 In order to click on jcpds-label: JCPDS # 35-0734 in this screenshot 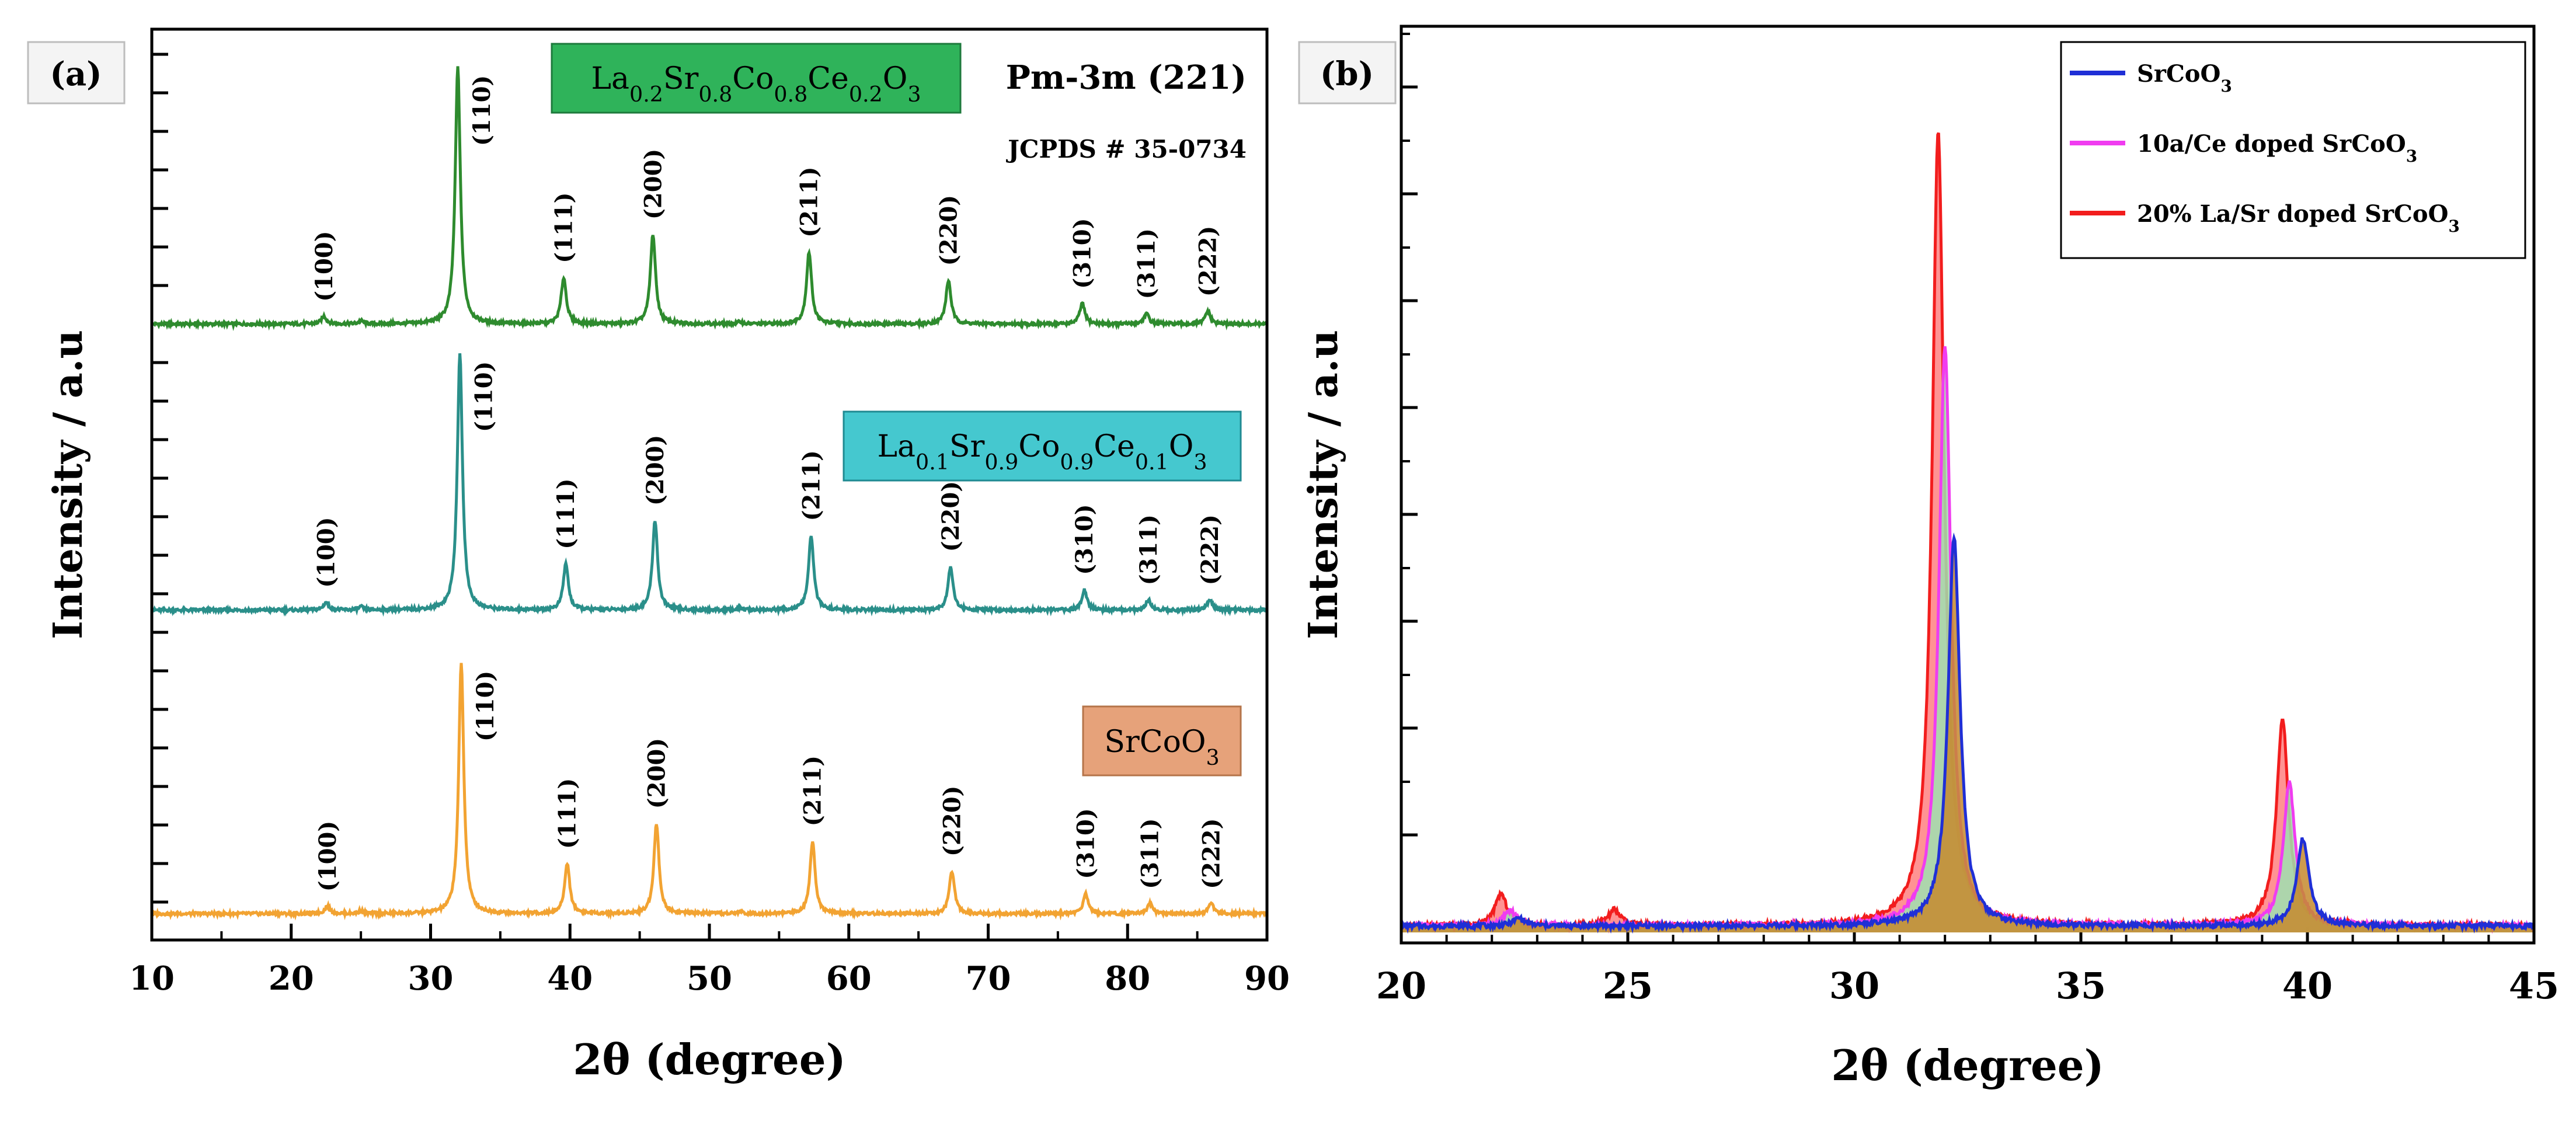, I will do `click(1126, 149)`.